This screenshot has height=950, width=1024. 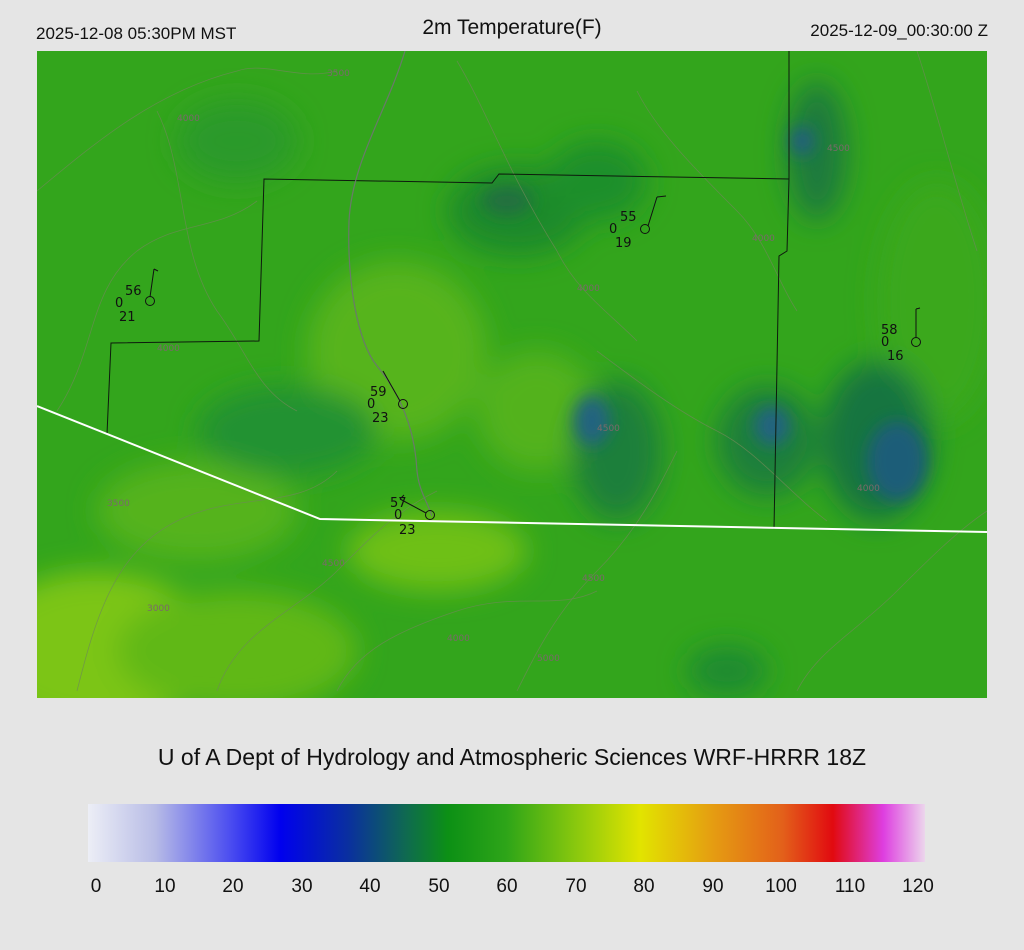 I want to click on colorbar-tick: 120, so click(x=918, y=886).